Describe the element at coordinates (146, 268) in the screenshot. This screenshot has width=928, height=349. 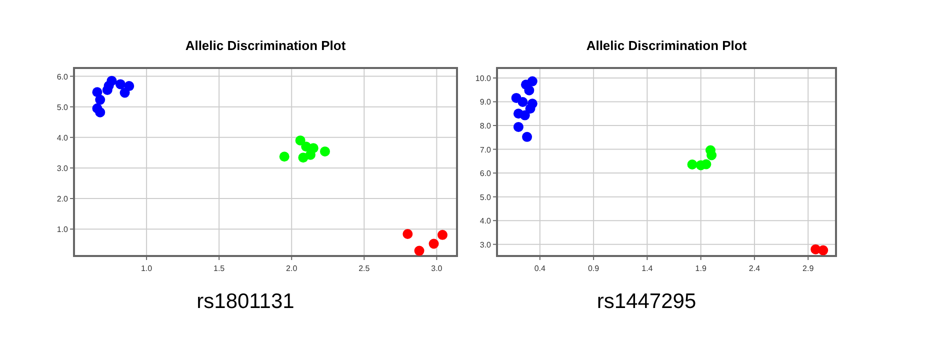
I see `x-tick-label: 1.0` at that location.